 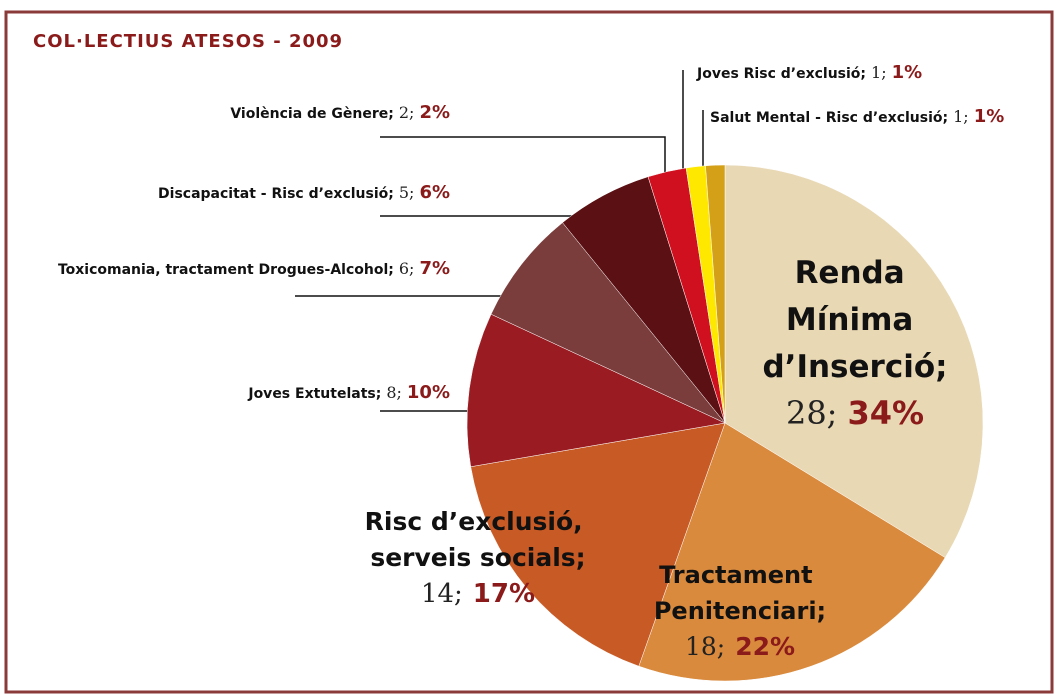 What do you see at coordinates (434, 112) in the screenshot?
I see `percent-label: 2%` at bounding box center [434, 112].